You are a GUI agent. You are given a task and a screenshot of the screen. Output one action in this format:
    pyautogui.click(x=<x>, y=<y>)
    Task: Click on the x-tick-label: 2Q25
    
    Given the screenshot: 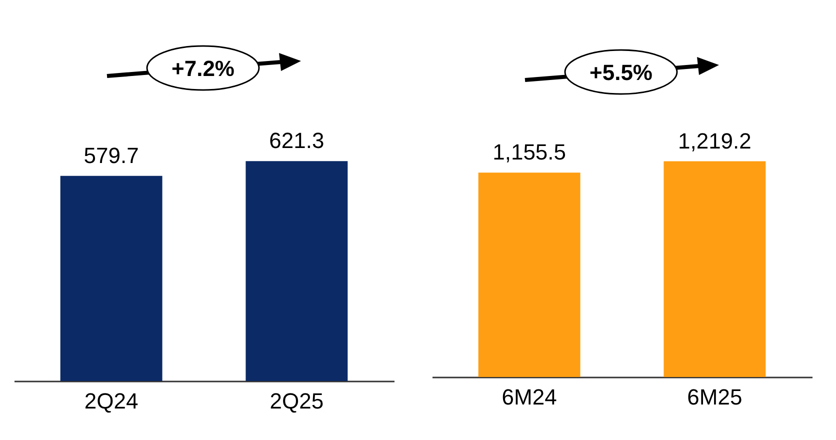 What is the action you would take?
    pyautogui.click(x=297, y=401)
    